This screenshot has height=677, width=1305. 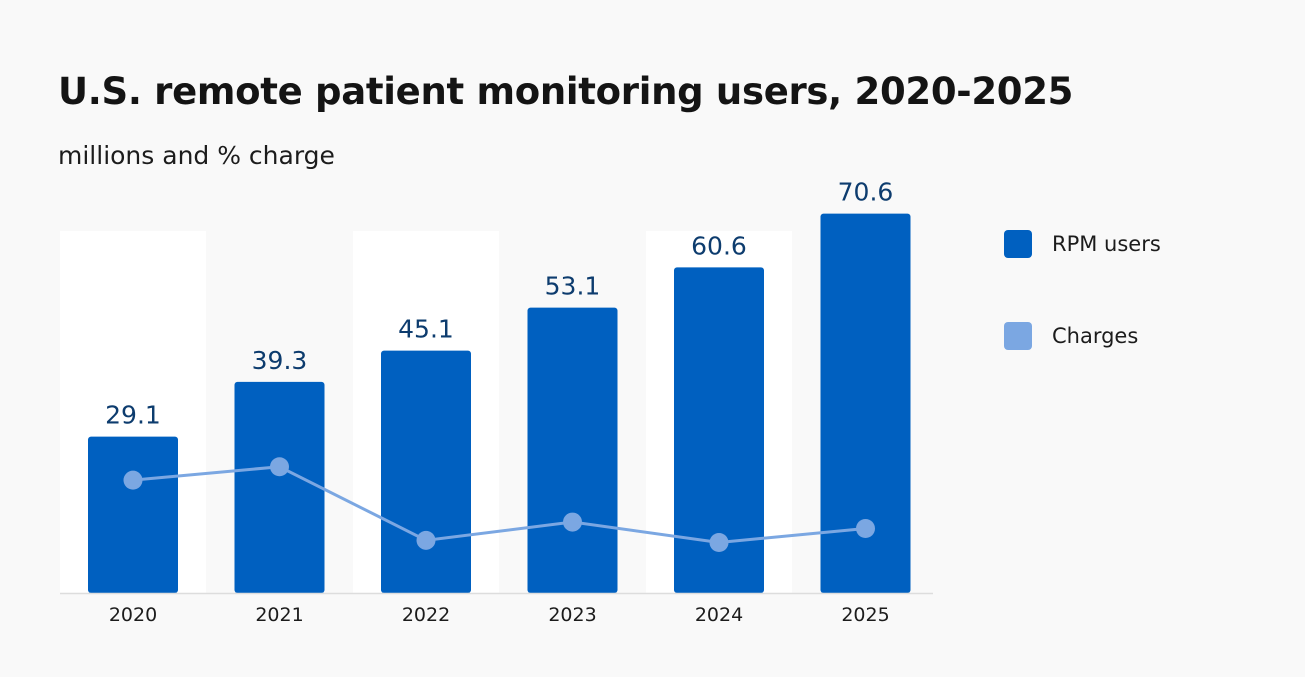 What do you see at coordinates (1082, 290) in the screenshot?
I see `legend: RPM users Charges` at bounding box center [1082, 290].